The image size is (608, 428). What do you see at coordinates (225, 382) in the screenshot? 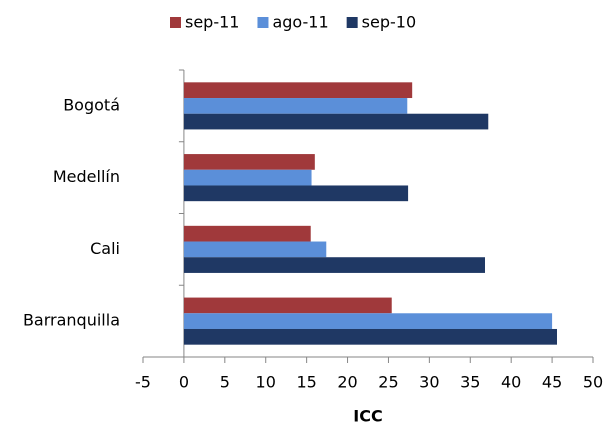
I see `x-tick-label: 5` at bounding box center [225, 382].